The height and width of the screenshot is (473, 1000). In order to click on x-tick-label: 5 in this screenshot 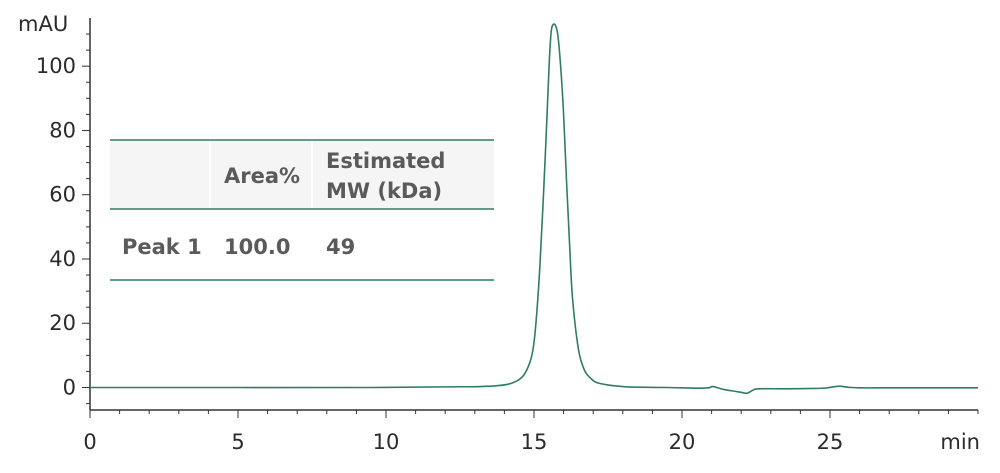, I will do `click(237, 442)`.